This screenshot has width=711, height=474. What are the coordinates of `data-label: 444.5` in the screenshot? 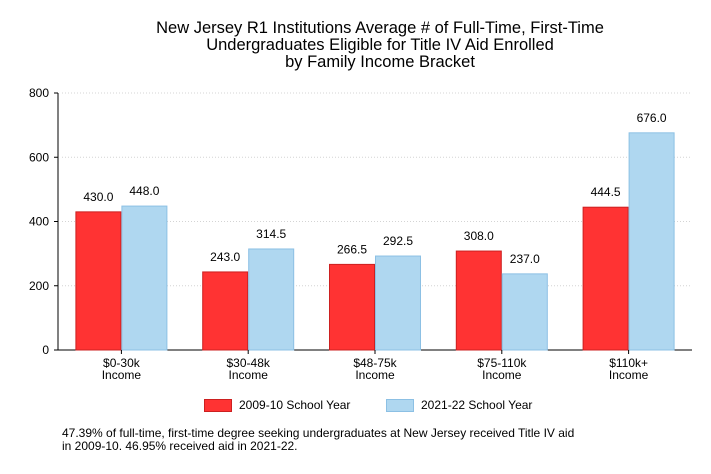 It's located at (606, 192).